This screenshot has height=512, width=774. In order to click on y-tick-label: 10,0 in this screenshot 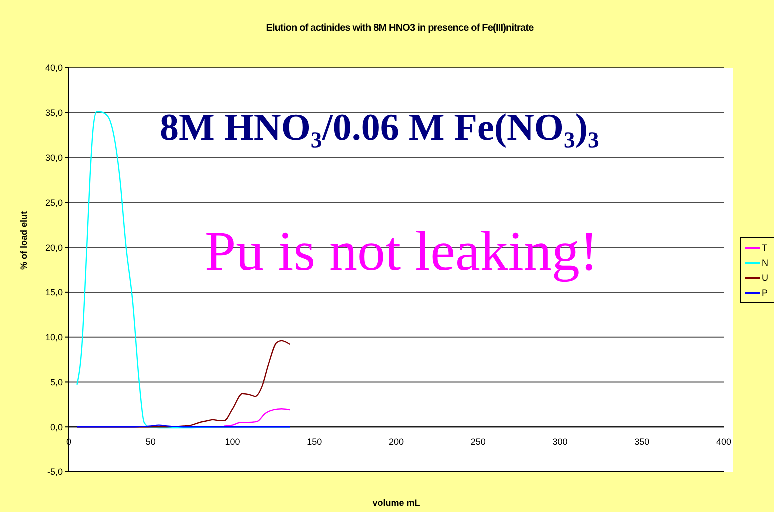, I will do `click(54, 337)`.